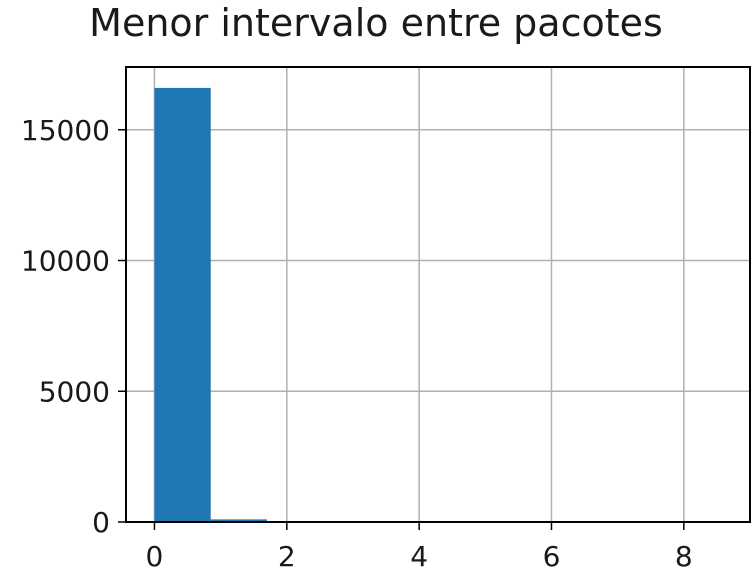 The width and height of the screenshot is (753, 576). Describe the element at coordinates (65, 261) in the screenshot. I see `y-tick-label: 10000` at that location.